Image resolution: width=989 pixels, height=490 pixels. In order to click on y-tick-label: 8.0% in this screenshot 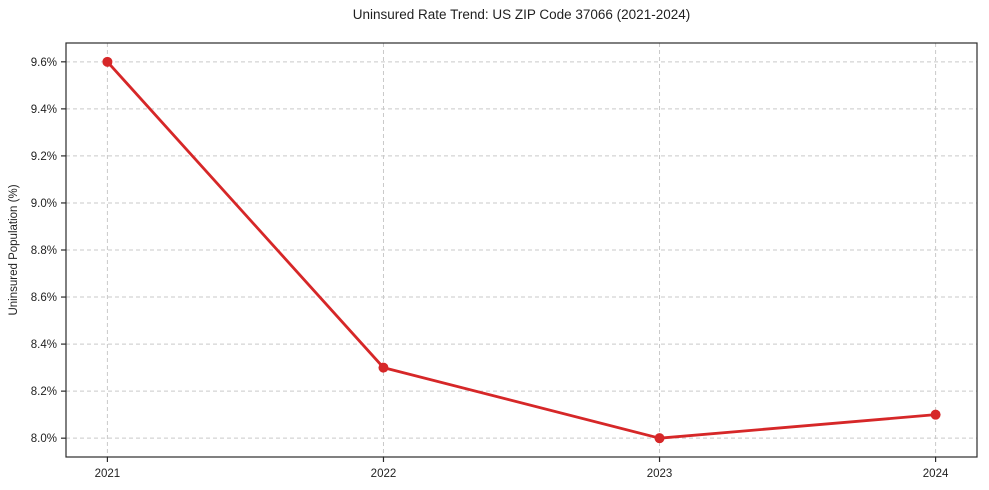, I will do `click(44, 439)`.